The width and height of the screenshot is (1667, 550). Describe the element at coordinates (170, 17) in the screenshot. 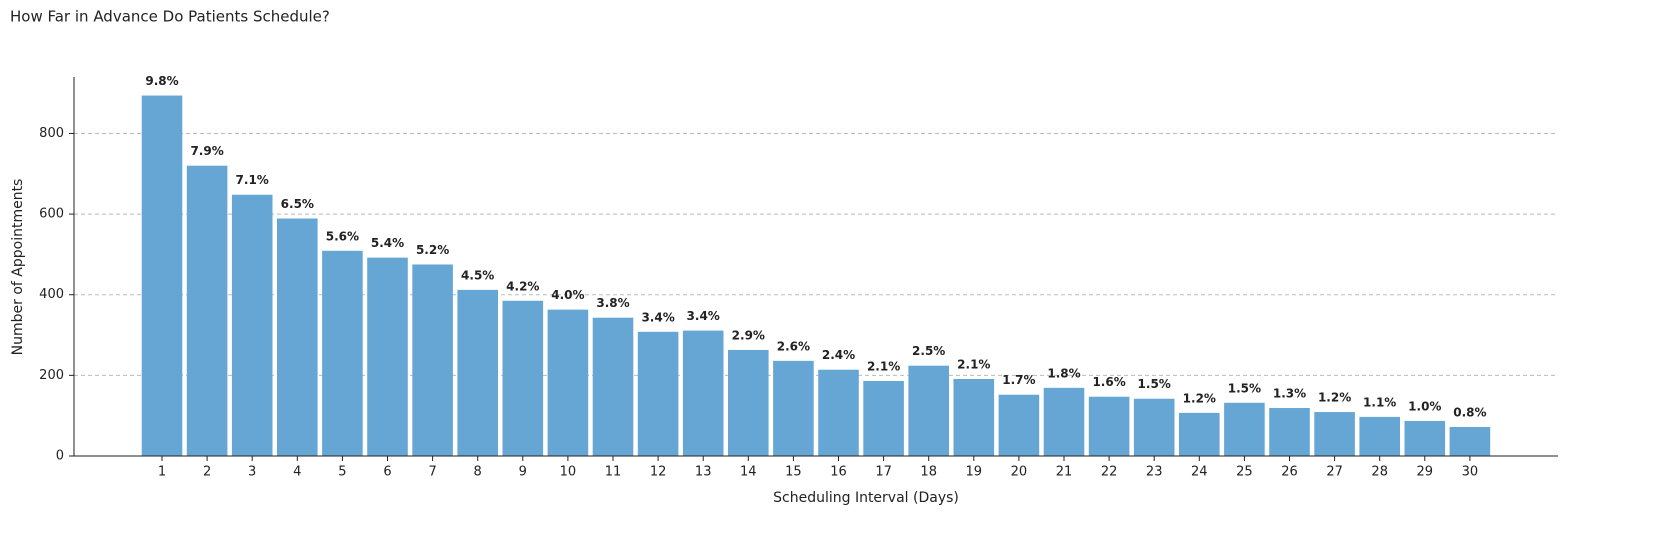

I see `chart-title: How Far in Advance Do Patients Schedule?` at that location.